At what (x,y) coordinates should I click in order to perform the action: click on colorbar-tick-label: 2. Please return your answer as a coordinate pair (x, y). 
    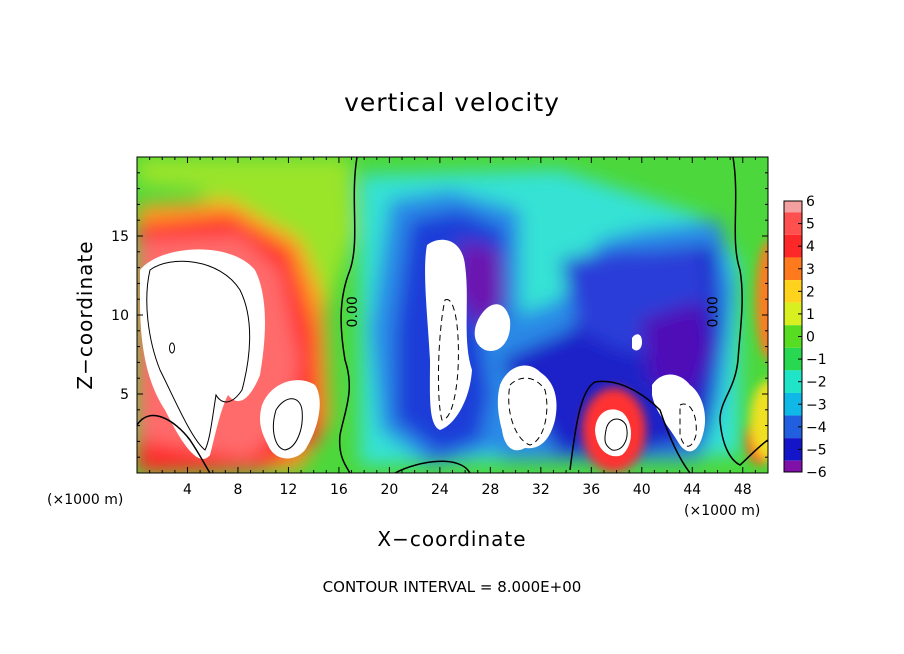
    Looking at the image, I should click on (810, 292).